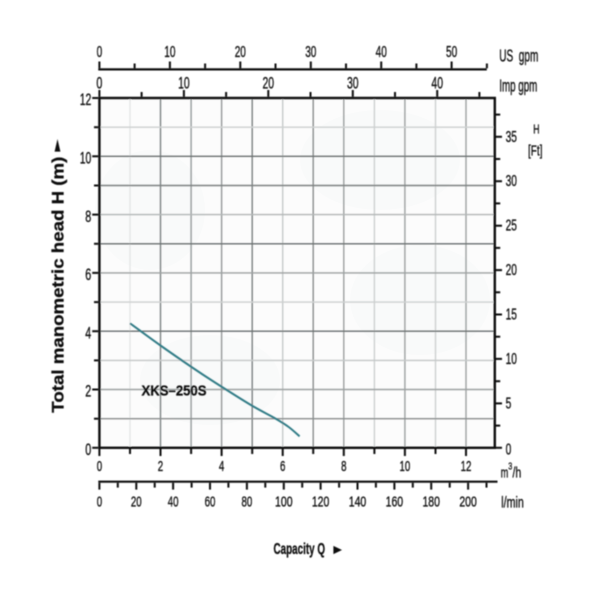 This screenshot has width=600, height=605. I want to click on svg-text: 15, so click(511, 315).